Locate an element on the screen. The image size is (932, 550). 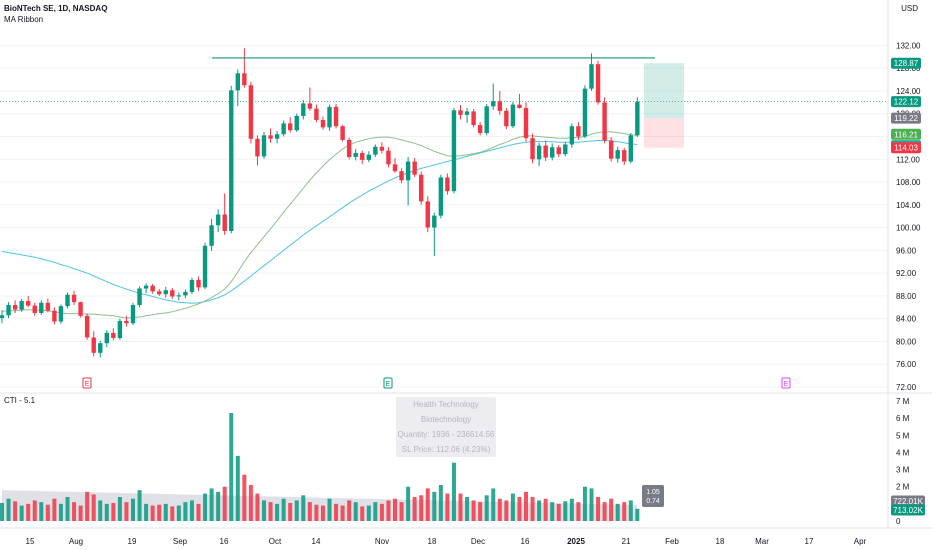
price-tick-label: 108.00 is located at coordinates (908, 182).